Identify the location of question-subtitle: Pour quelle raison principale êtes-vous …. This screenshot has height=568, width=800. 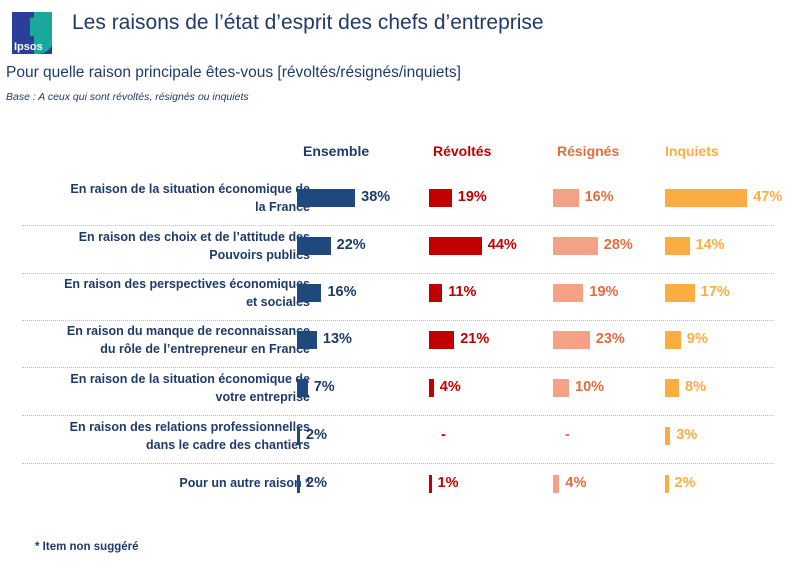
(233, 72).